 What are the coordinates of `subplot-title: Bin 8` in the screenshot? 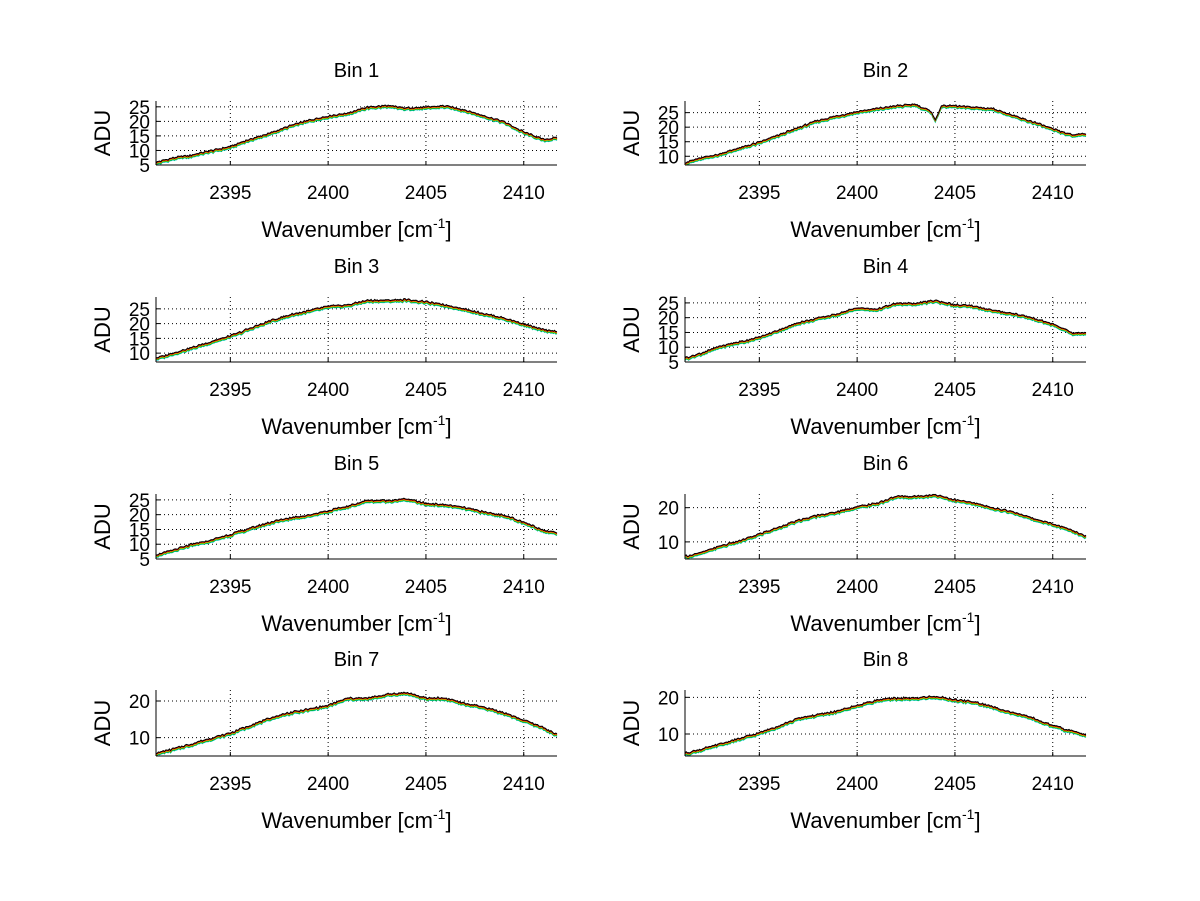 It's located at (886, 660).